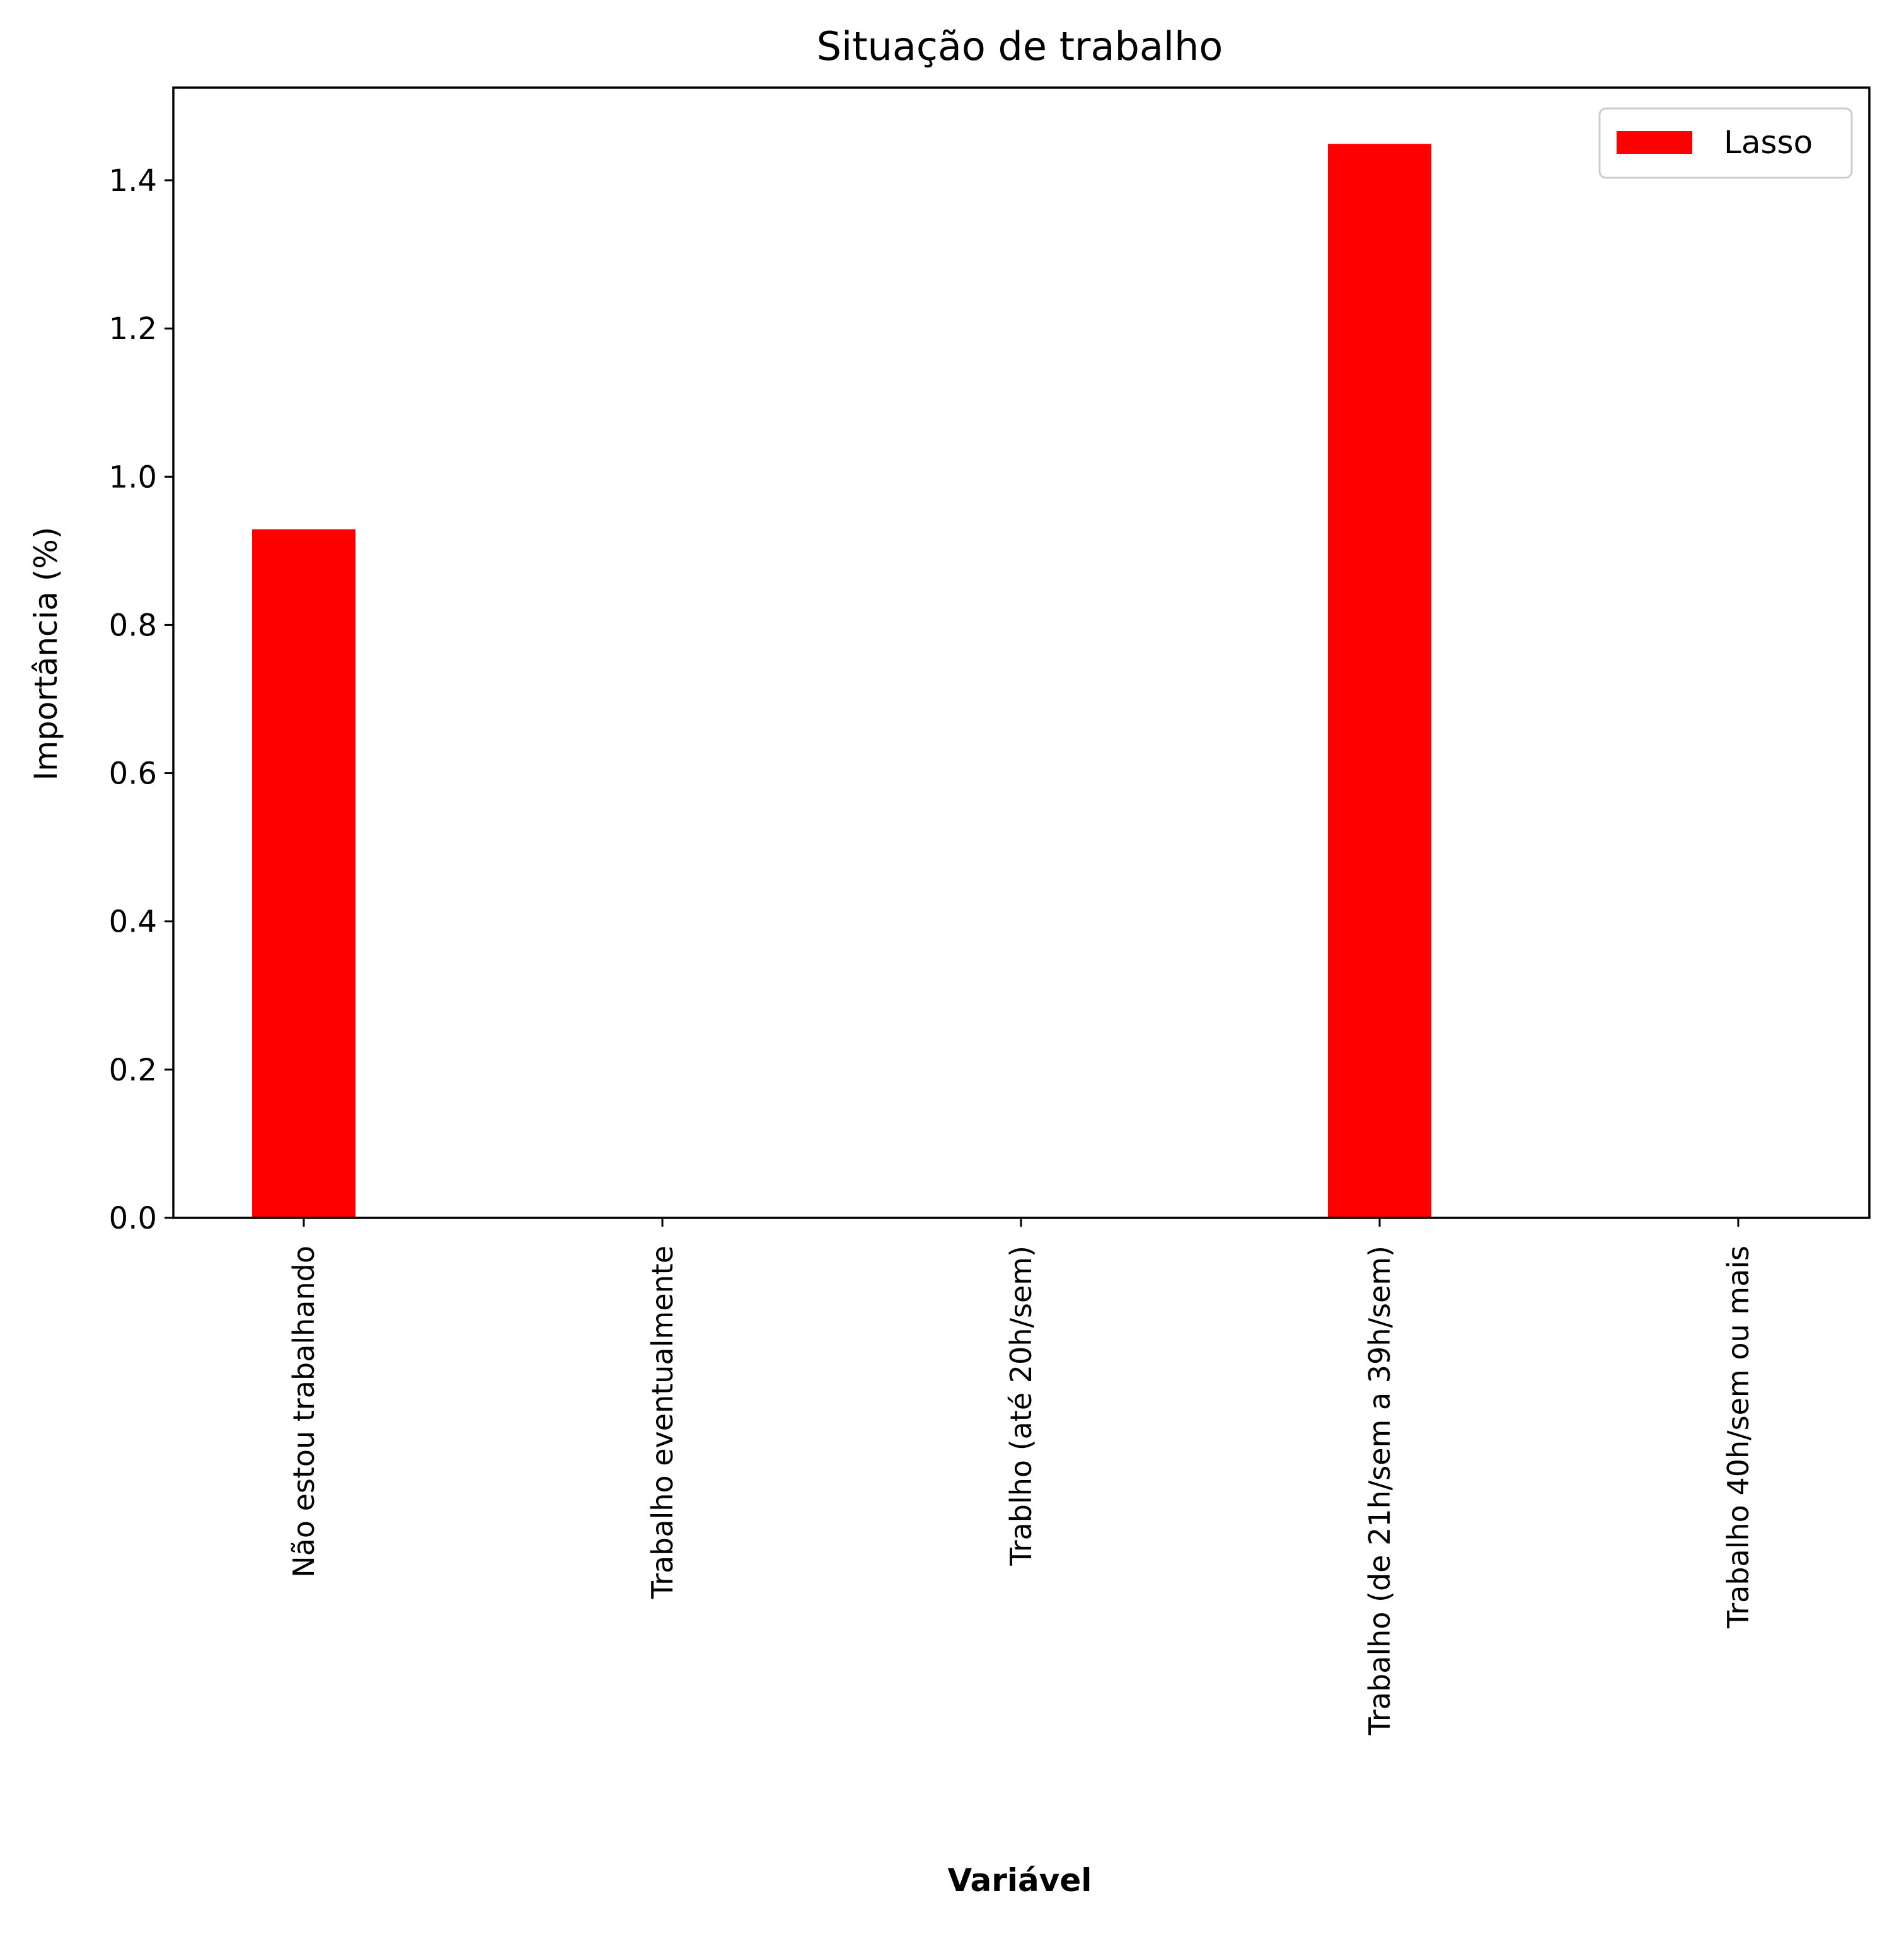  Describe the element at coordinates (133, 922) in the screenshot. I see `y-tick-label-3: 0.4` at that location.